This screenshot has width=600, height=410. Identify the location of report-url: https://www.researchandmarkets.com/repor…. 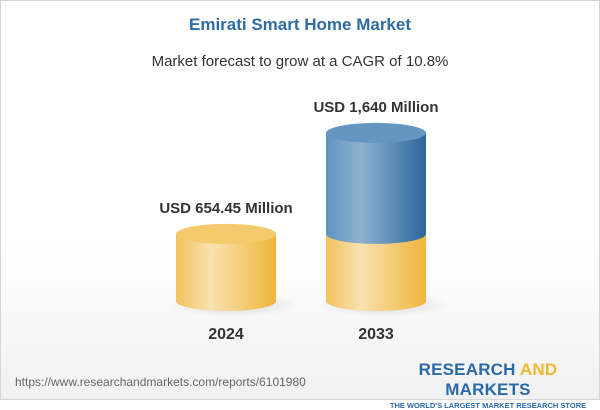
(160, 382).